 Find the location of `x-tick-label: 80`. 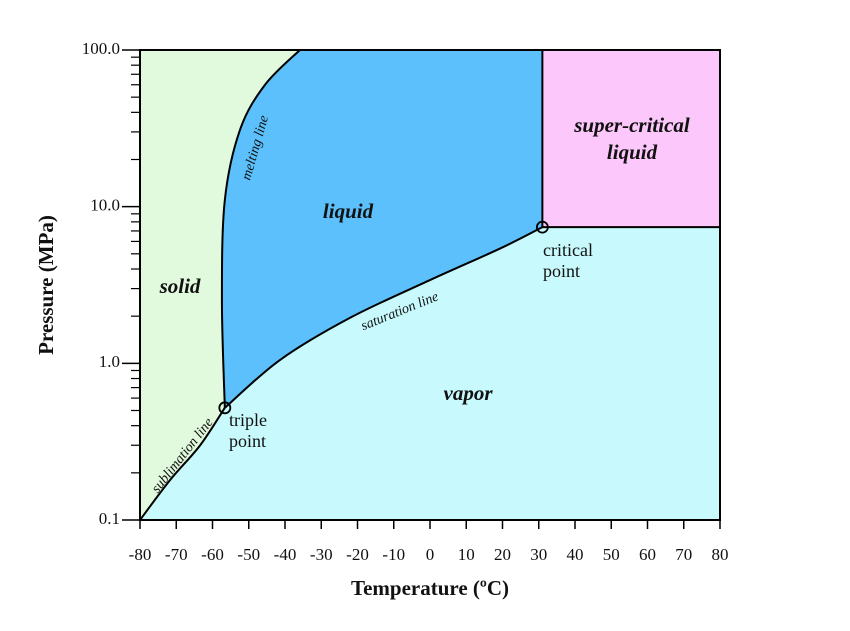

x-tick-label: 80 is located at coordinates (720, 554).